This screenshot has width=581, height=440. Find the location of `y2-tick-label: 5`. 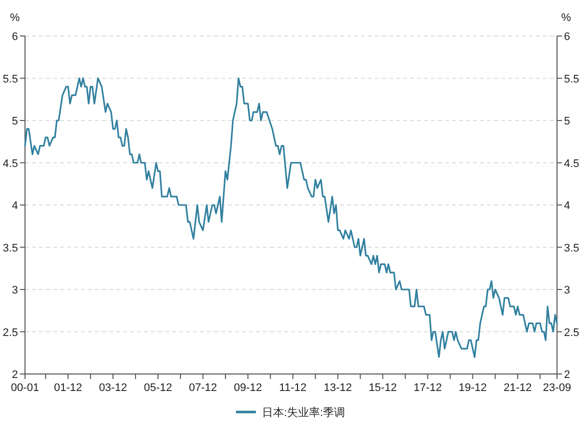

y2-tick-label: 5 is located at coordinates (567, 122).